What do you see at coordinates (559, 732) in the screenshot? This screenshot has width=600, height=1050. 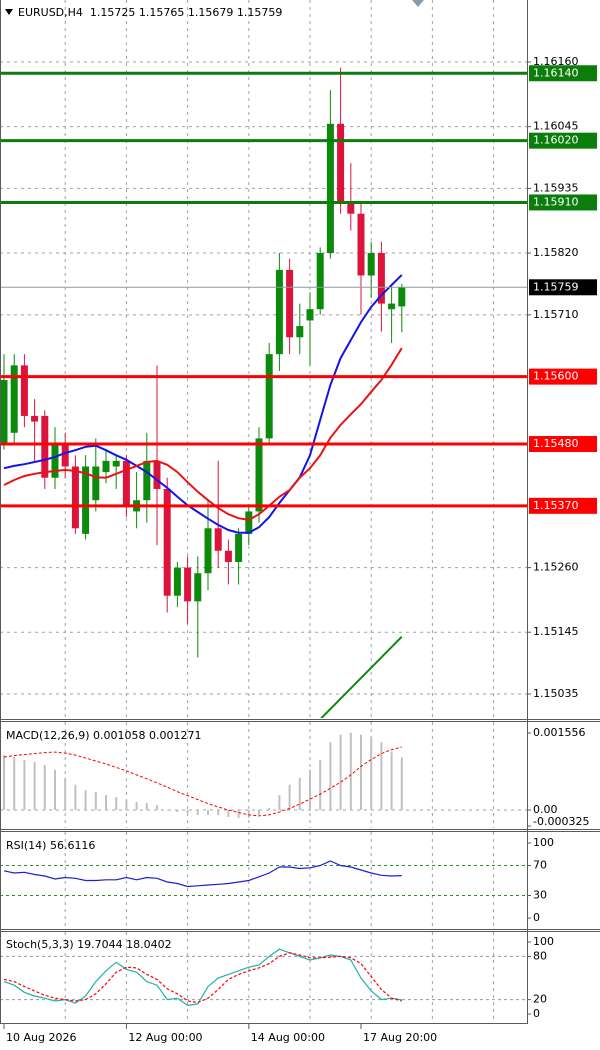 I see `y-tick-label: 0.001556` at bounding box center [559, 732].